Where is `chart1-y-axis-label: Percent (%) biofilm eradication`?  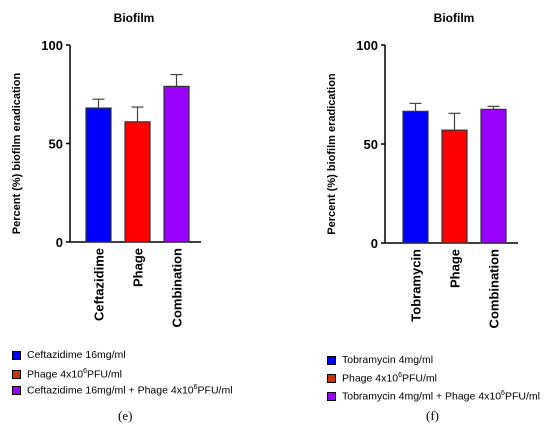
chart1-y-axis-label: Percent (%) biofilm eradication is located at coordinates (332, 154).